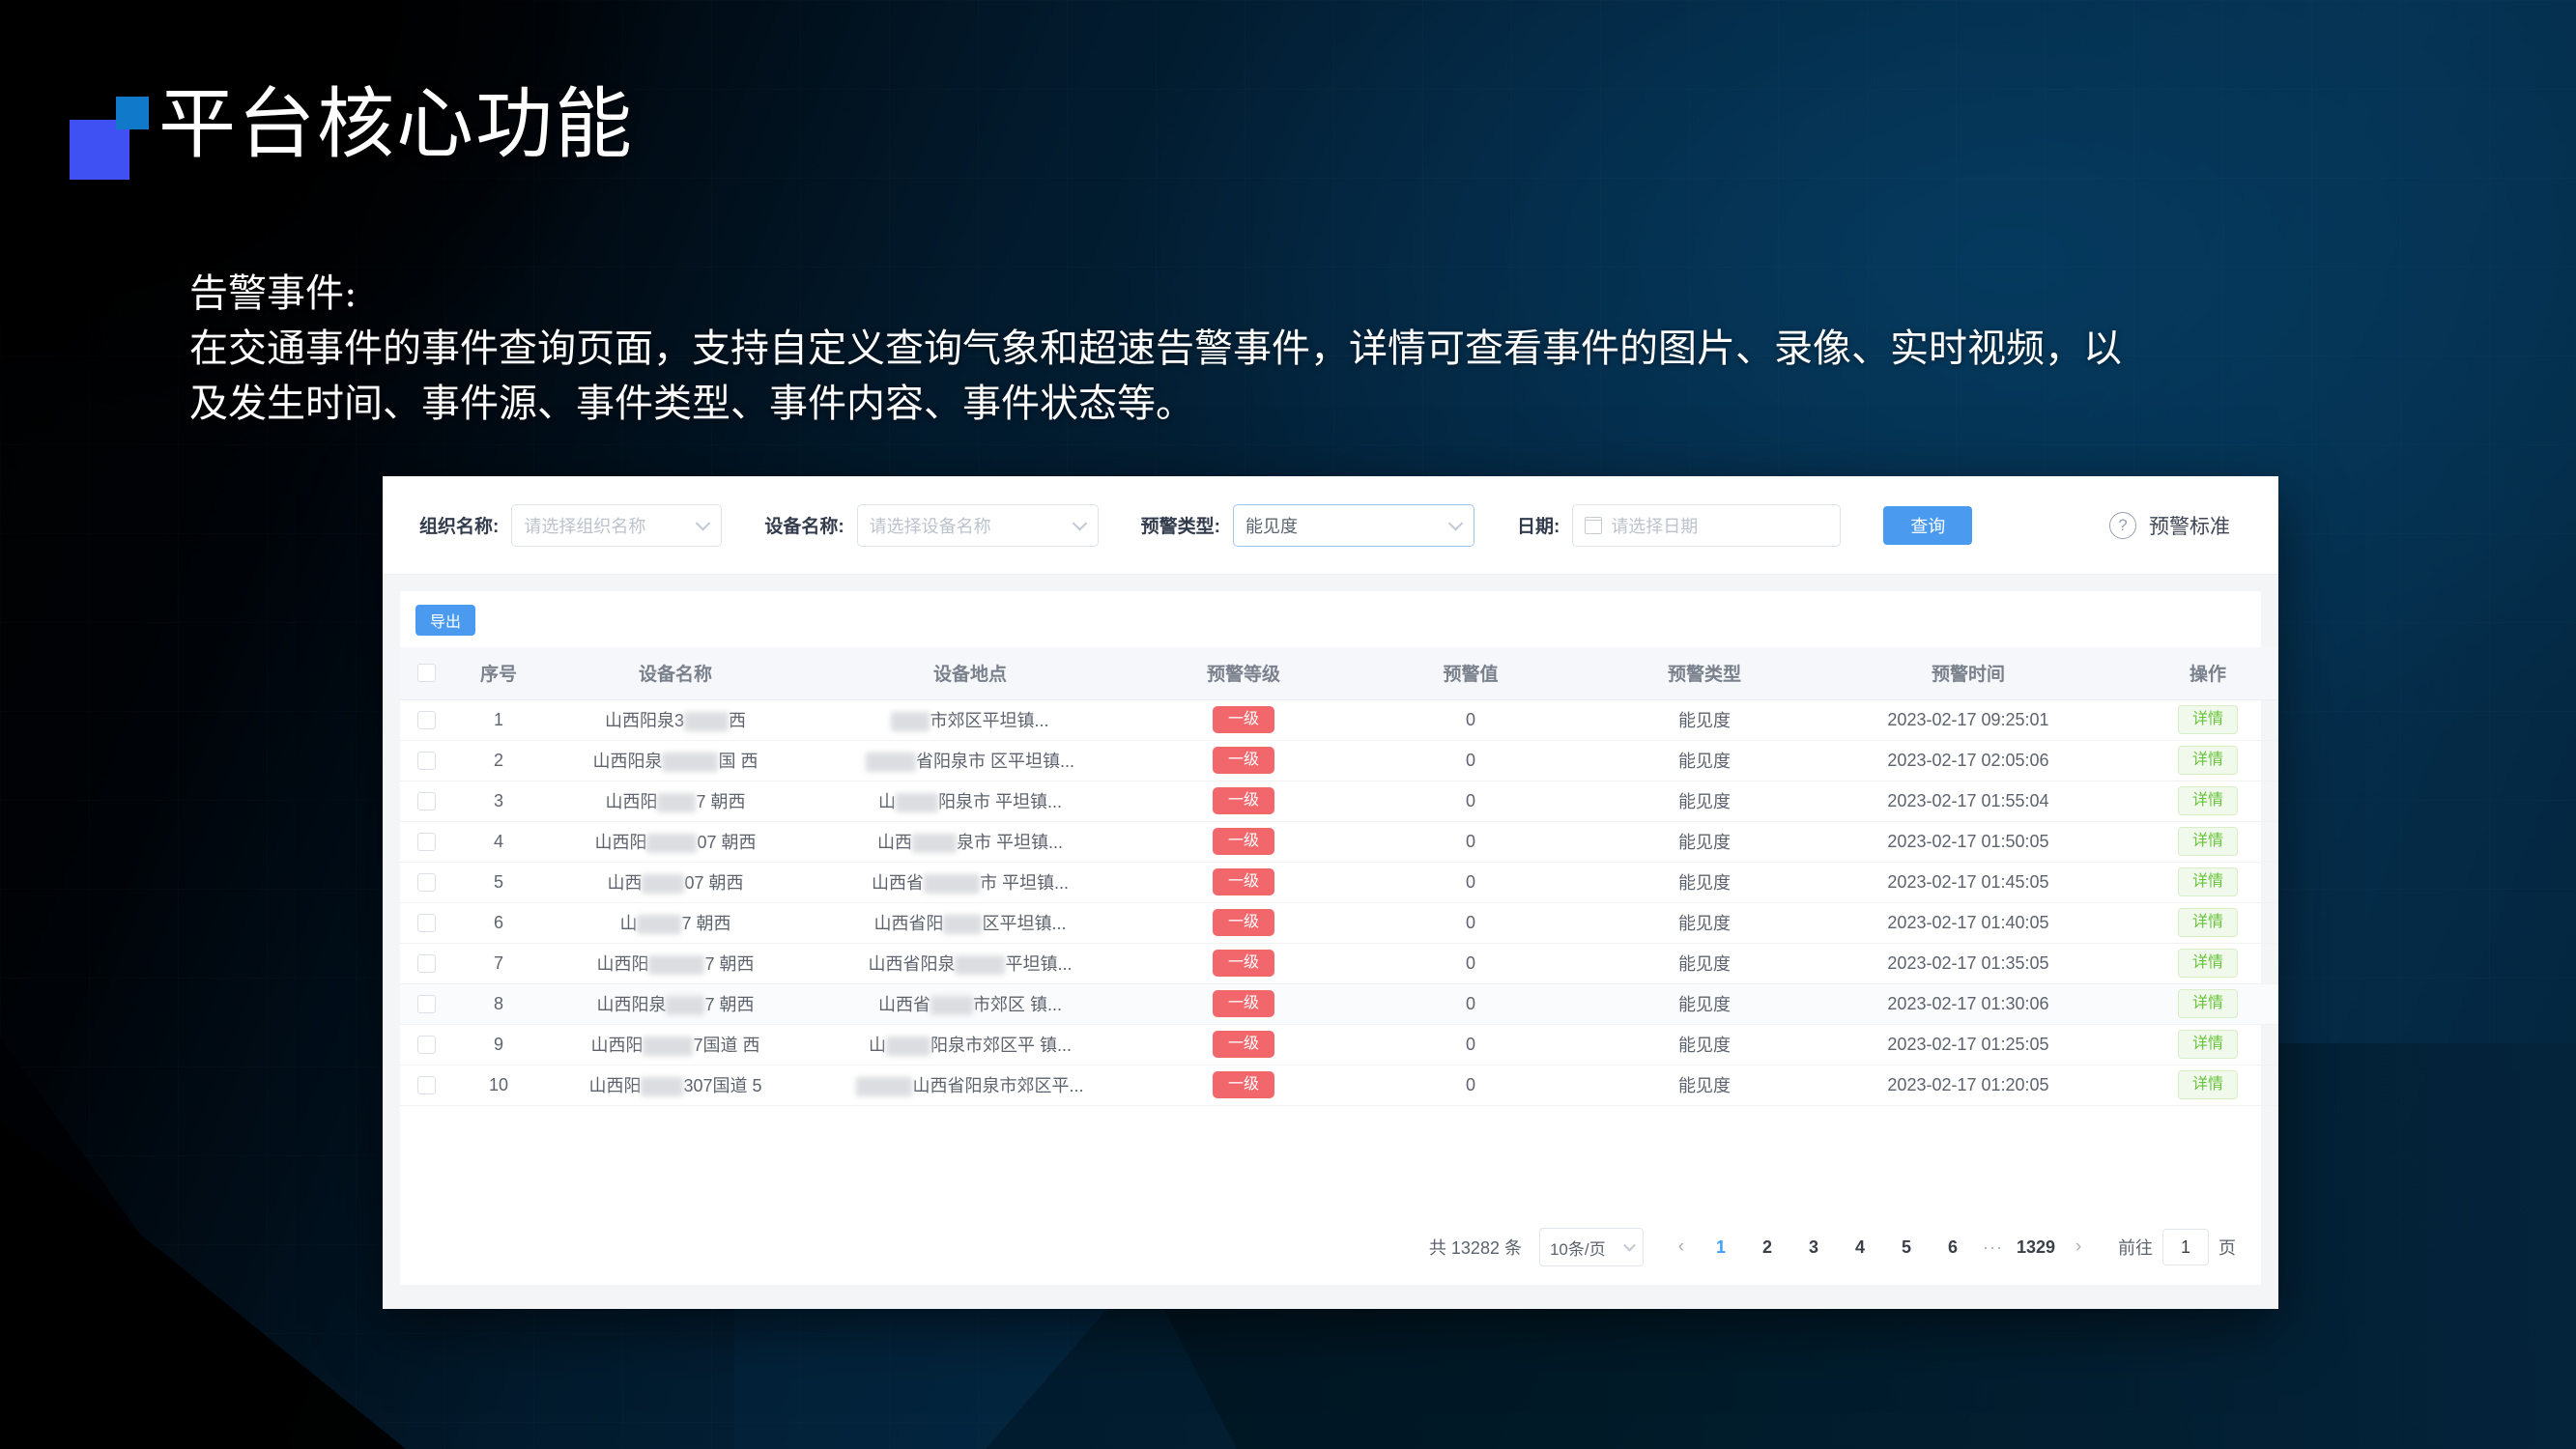 The width and height of the screenshot is (2576, 1449). What do you see at coordinates (2079, 1246) in the screenshot?
I see `chevron-right-icon: ›` at bounding box center [2079, 1246].